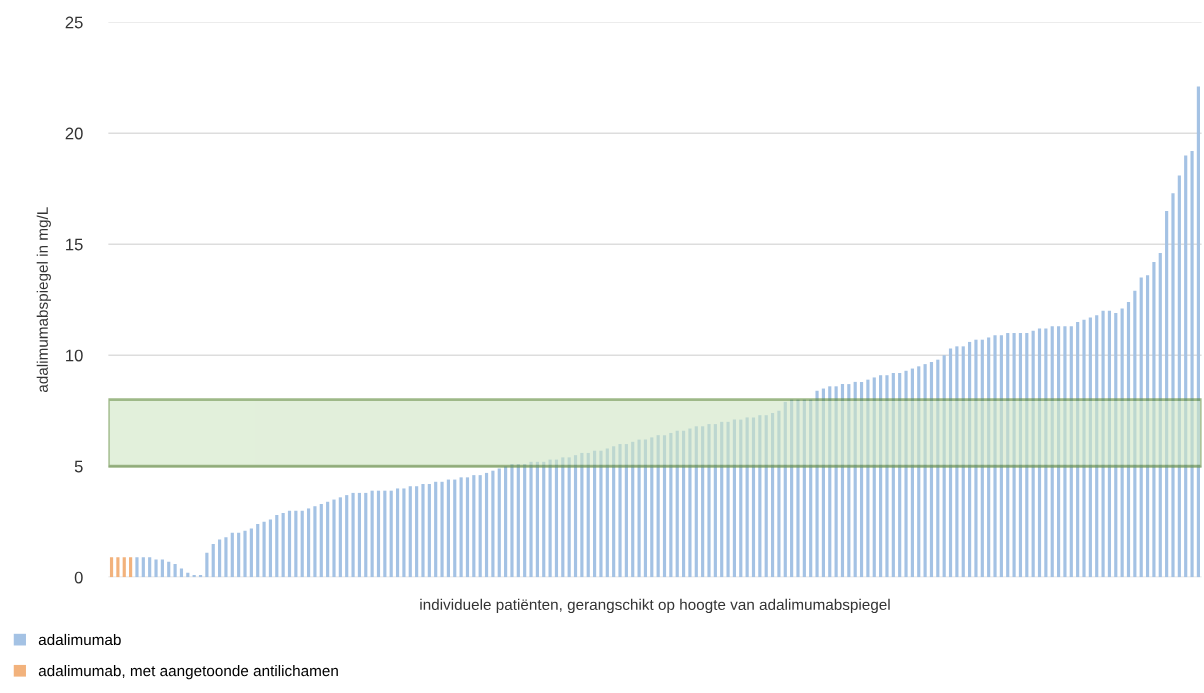  Describe the element at coordinates (74, 355) in the screenshot. I see `y-tick-label: 10` at that location.